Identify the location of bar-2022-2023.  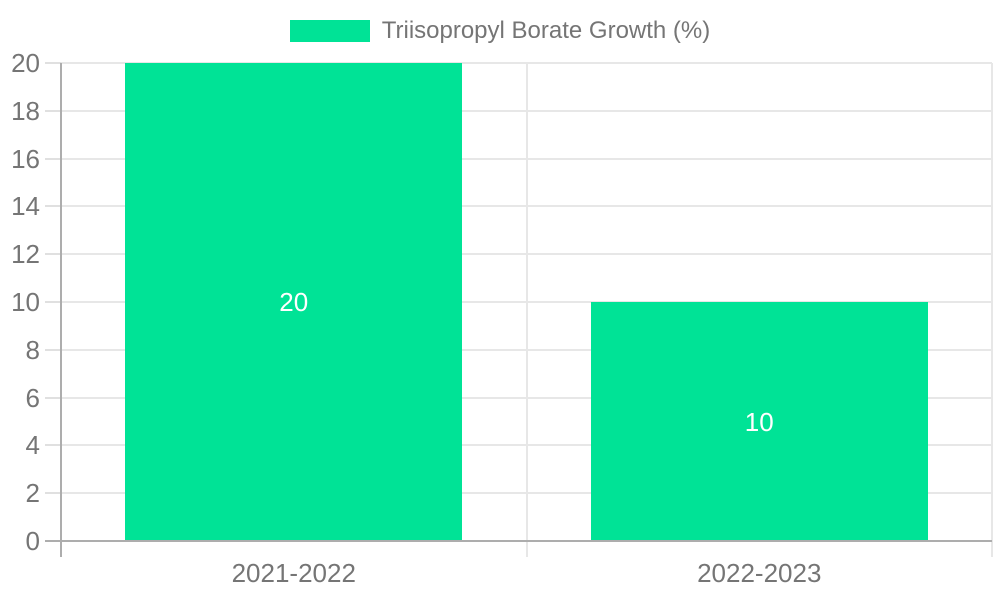
(759, 421).